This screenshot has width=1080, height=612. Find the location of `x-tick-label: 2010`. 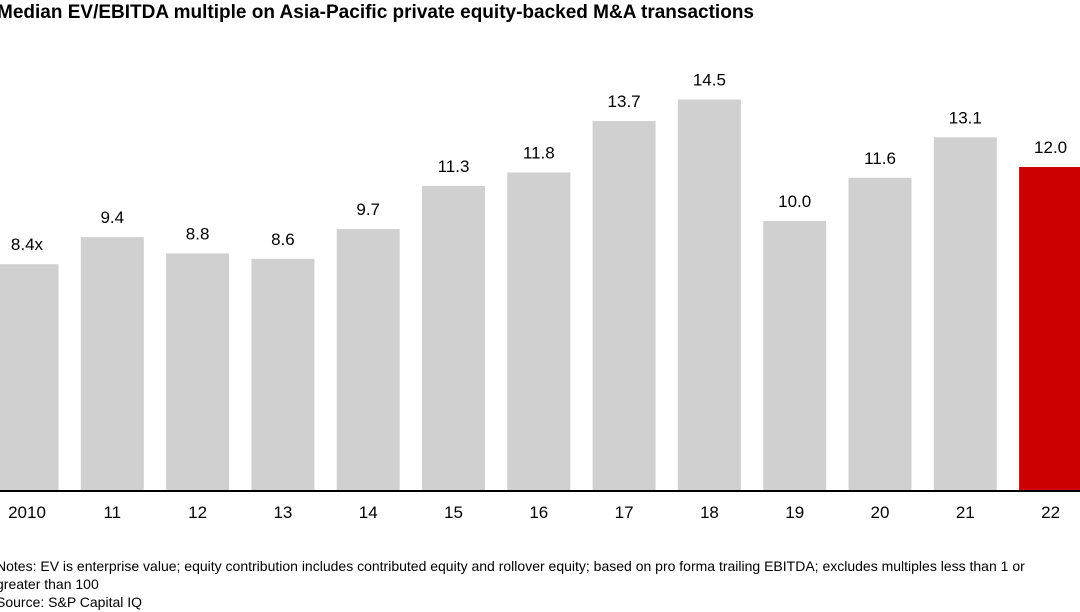

x-tick-label: 2010 is located at coordinates (27, 512).